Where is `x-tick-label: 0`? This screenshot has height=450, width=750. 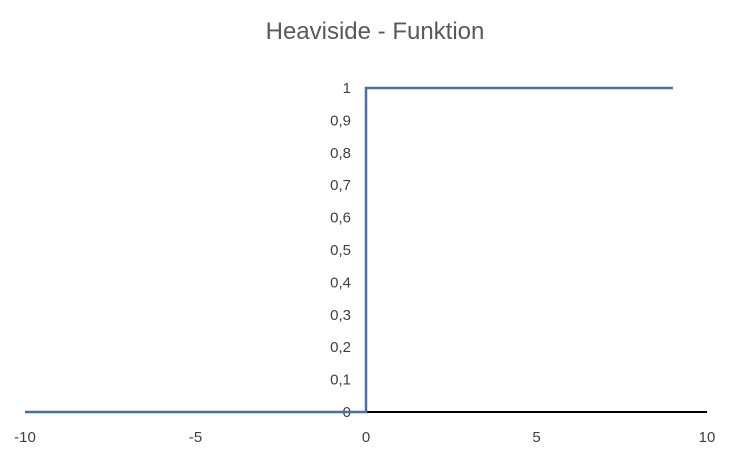
x-tick-label: 0 is located at coordinates (366, 437).